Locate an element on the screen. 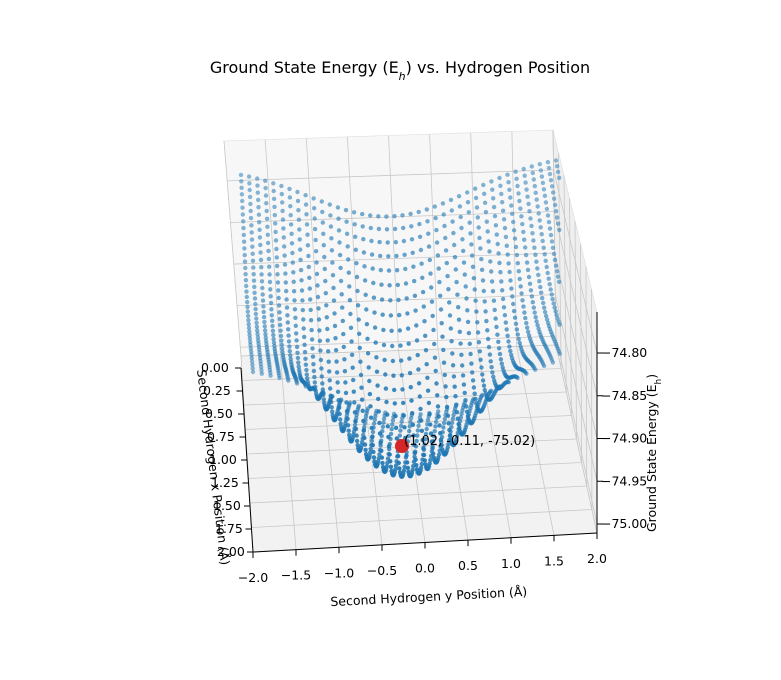 Image resolution: width=781 pixels, height=680 pixels. y-grid-line is located at coordinates (313, 246).